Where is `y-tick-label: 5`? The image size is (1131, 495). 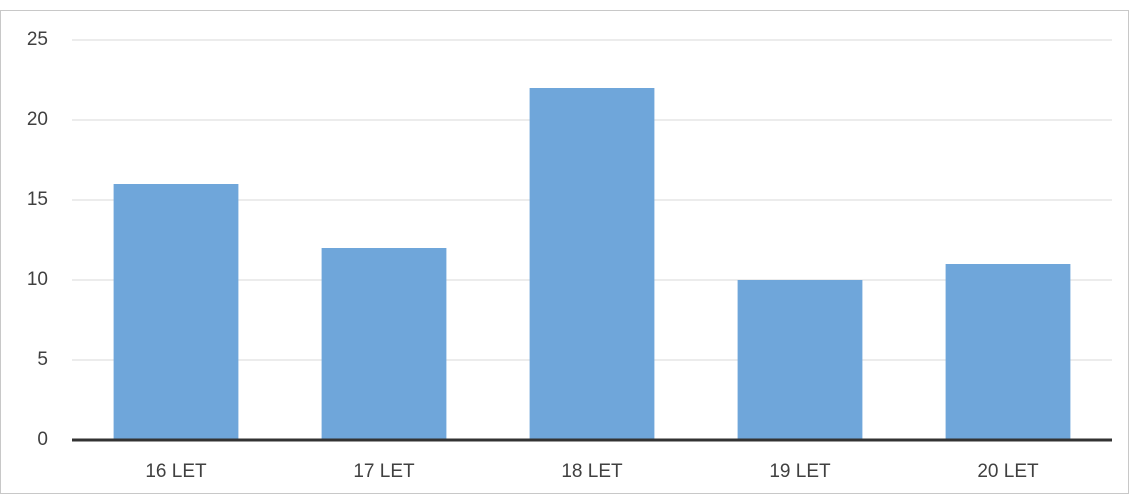
y-tick-label: 5 is located at coordinates (42, 359).